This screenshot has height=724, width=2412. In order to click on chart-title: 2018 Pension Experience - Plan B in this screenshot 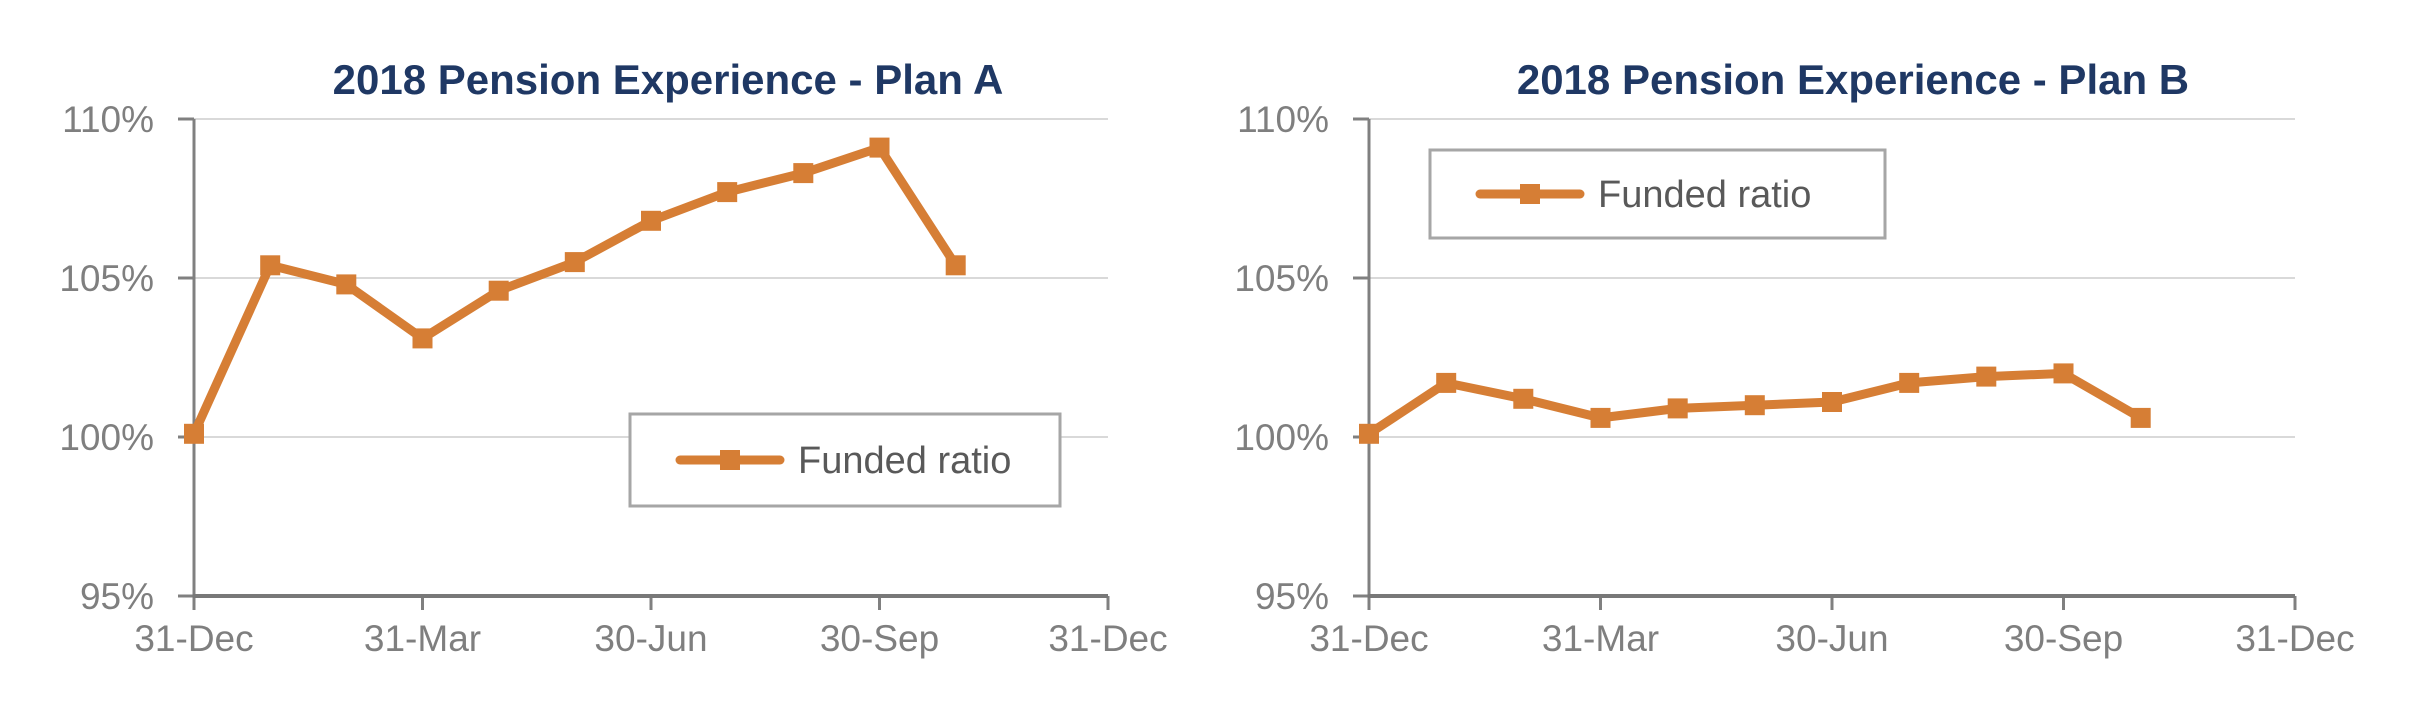, I will do `click(1853, 79)`.